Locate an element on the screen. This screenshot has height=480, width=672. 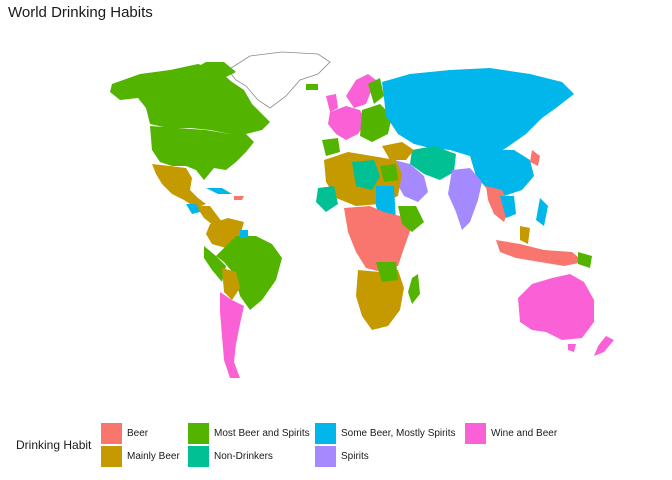
legend-label: Non-Drinkers is located at coordinates (243, 456).